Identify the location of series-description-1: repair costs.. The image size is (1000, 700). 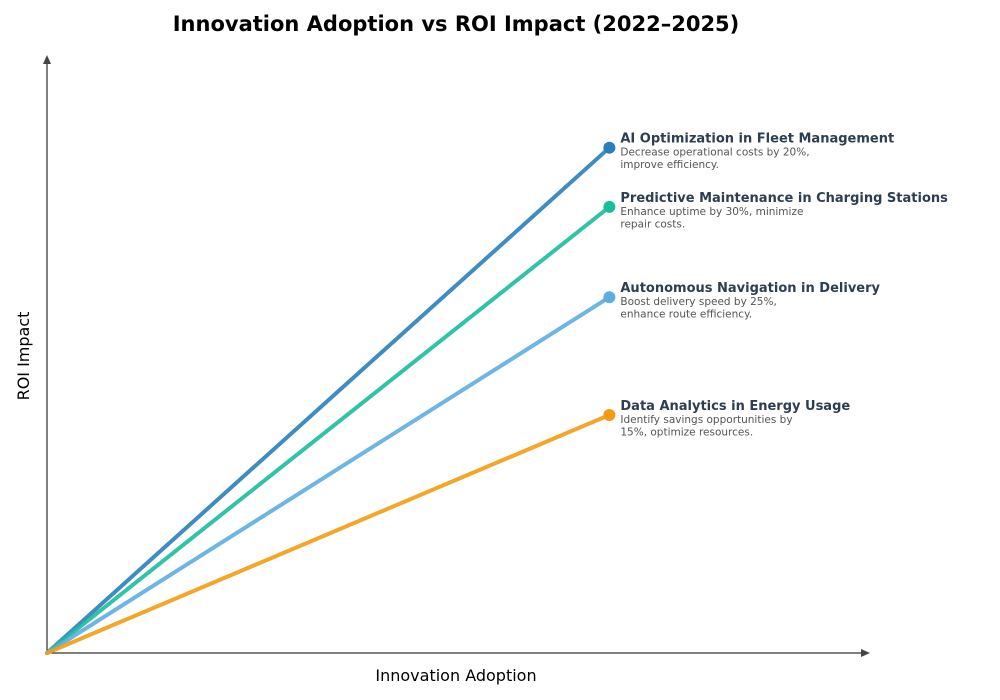
(652, 224).